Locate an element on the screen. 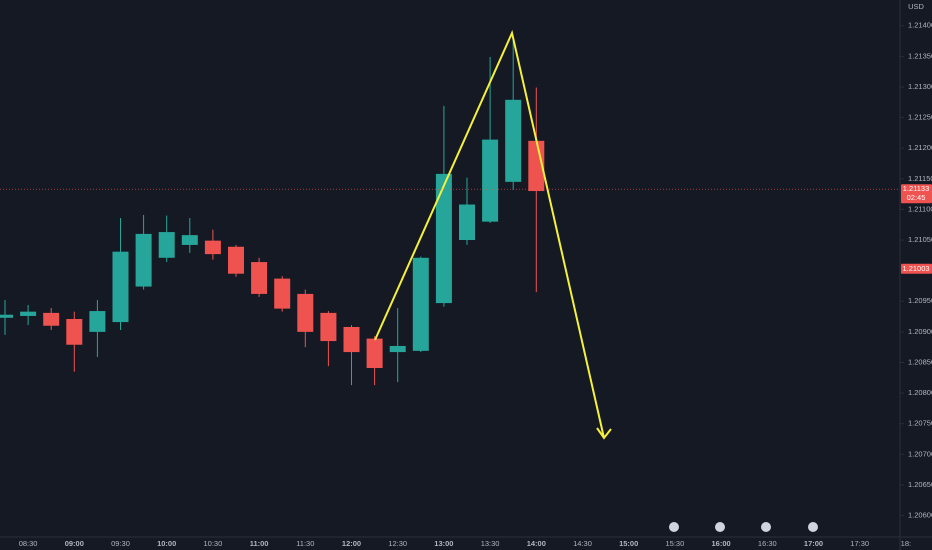 The image size is (932, 550). x-tick-label: 09:00 is located at coordinates (74, 543).